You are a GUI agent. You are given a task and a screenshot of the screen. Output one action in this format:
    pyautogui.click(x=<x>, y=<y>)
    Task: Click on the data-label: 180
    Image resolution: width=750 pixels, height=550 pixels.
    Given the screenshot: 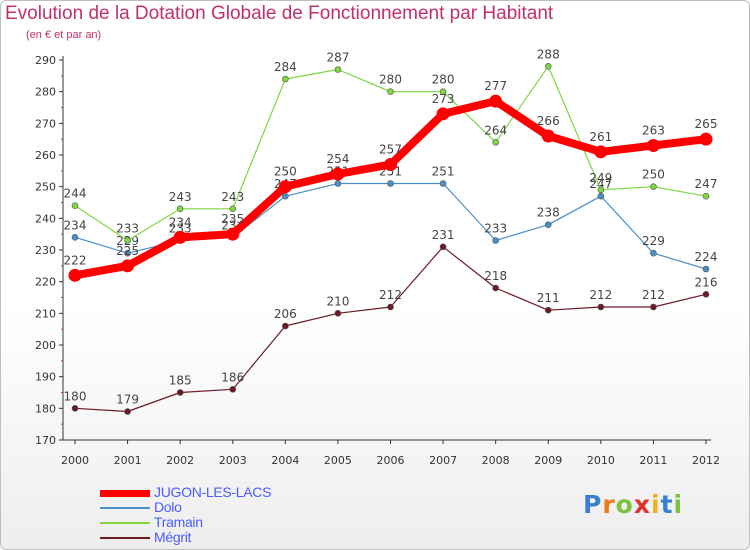 What is the action you would take?
    pyautogui.click(x=75, y=396)
    